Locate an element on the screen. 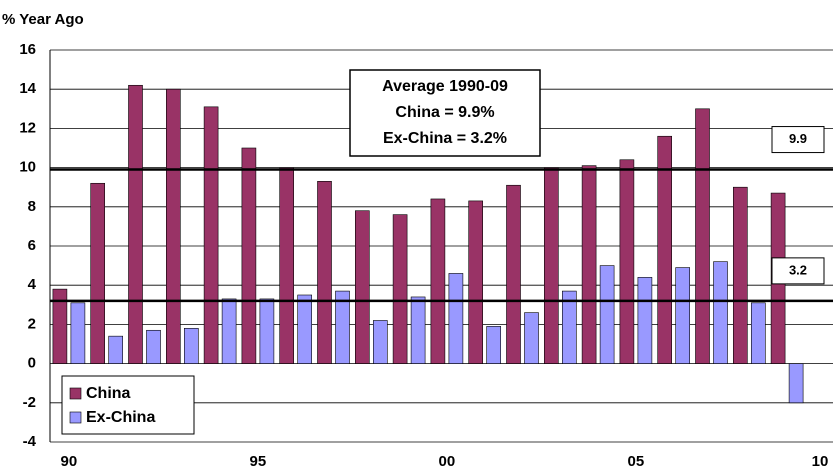 The image size is (835, 476). y-tick-label: 4 is located at coordinates (32, 284).